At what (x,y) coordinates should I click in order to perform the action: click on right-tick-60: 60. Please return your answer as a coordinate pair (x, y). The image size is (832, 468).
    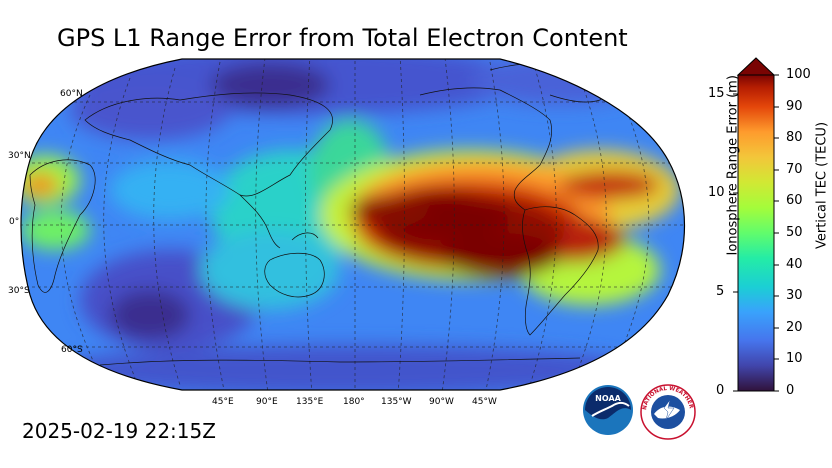
    Looking at the image, I should click on (794, 200).